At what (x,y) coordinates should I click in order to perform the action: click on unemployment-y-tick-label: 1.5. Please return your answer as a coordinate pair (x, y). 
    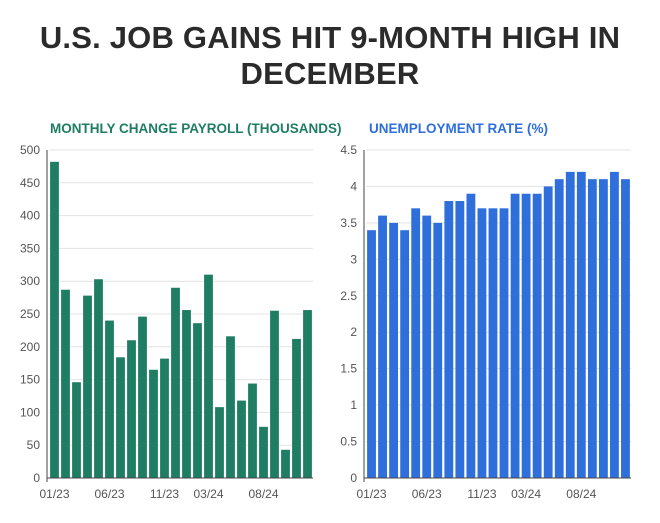
    Looking at the image, I should click on (348, 369).